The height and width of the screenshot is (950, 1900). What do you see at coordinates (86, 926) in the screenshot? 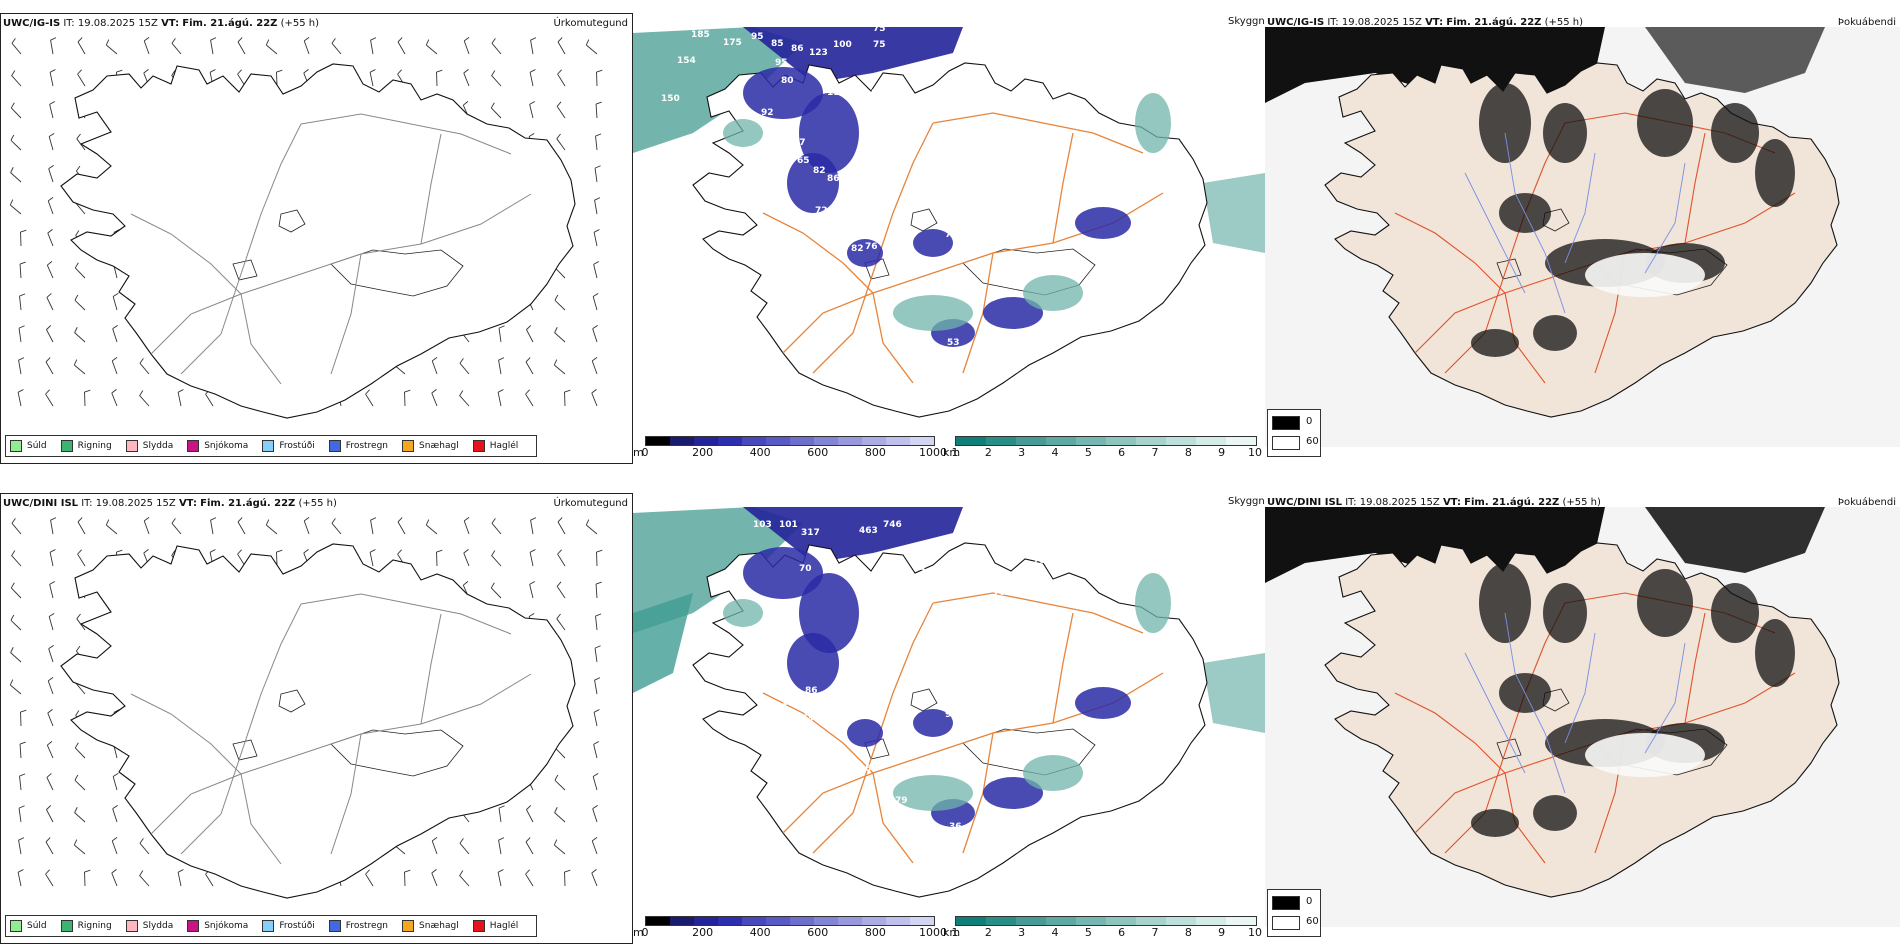
I see `legend-item: Rigning` at bounding box center [86, 926].